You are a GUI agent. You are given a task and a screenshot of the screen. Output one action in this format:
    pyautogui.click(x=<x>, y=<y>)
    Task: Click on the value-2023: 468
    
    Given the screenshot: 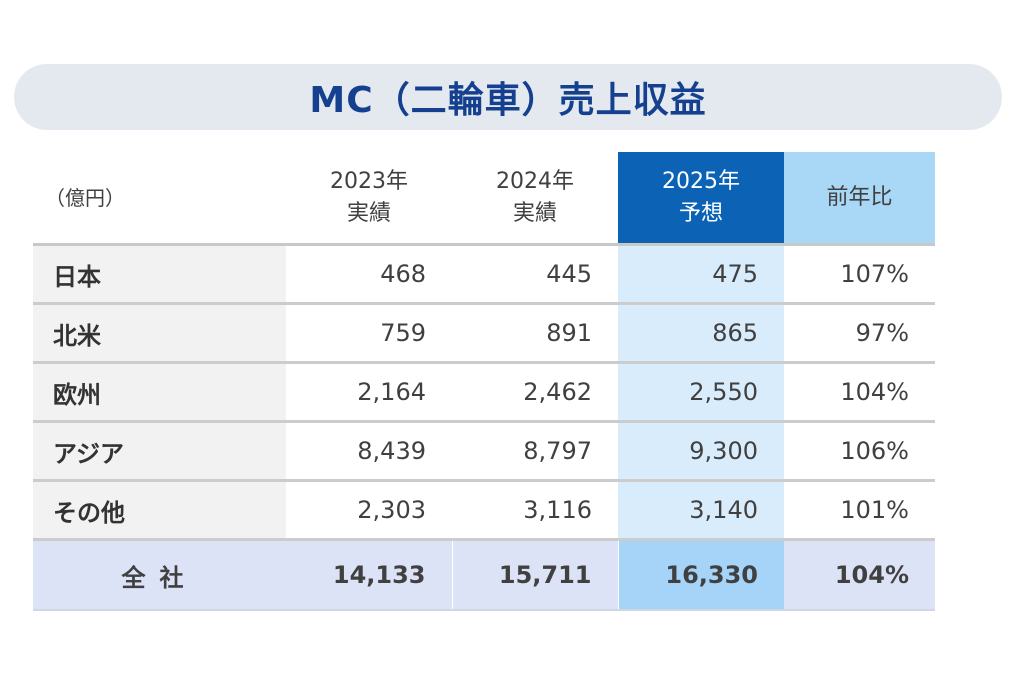 What is the action you would take?
    pyautogui.click(x=369, y=274)
    